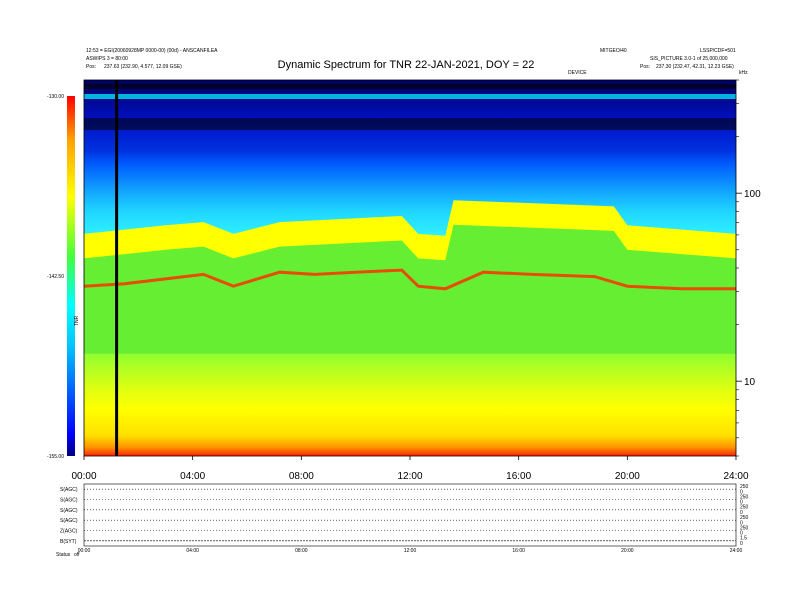  I want to click on low-frequency-region, so click(410, 404).